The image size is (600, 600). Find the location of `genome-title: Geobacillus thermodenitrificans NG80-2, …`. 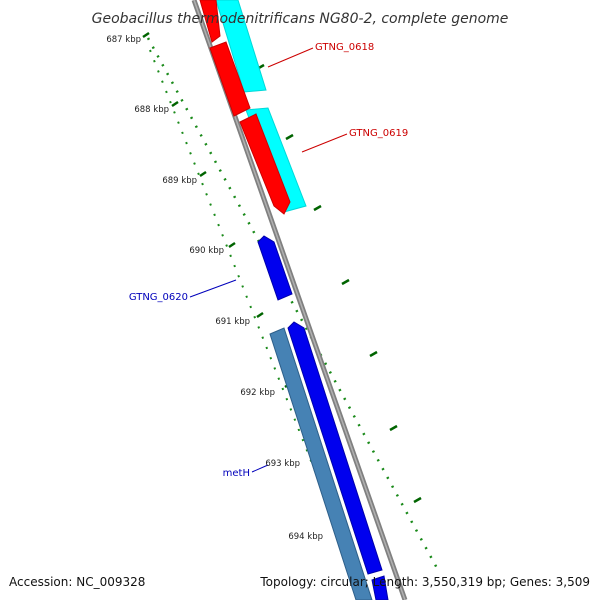

genome-title: Geobacillus thermodenitrificans NG80-2, … is located at coordinates (300, 19).